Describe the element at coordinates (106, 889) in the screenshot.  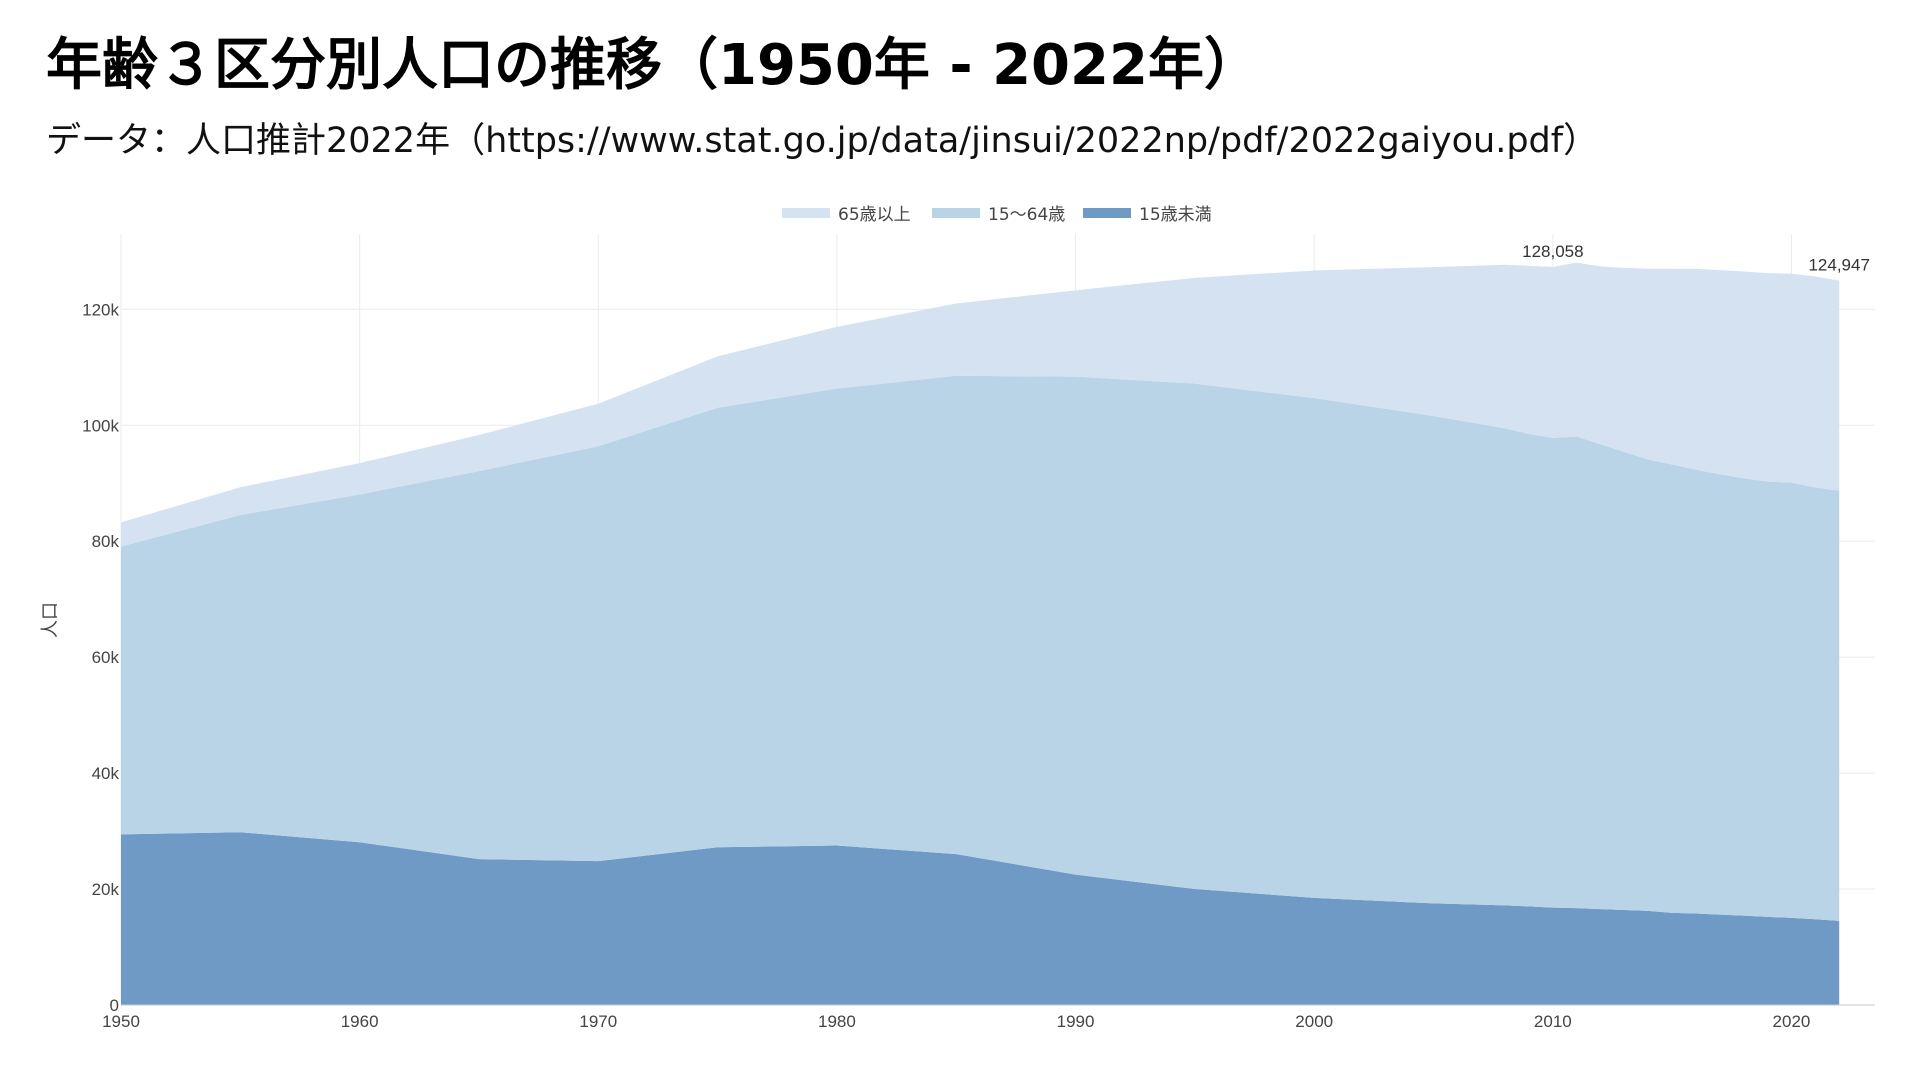
I see `y-tick-label: 20k` at that location.